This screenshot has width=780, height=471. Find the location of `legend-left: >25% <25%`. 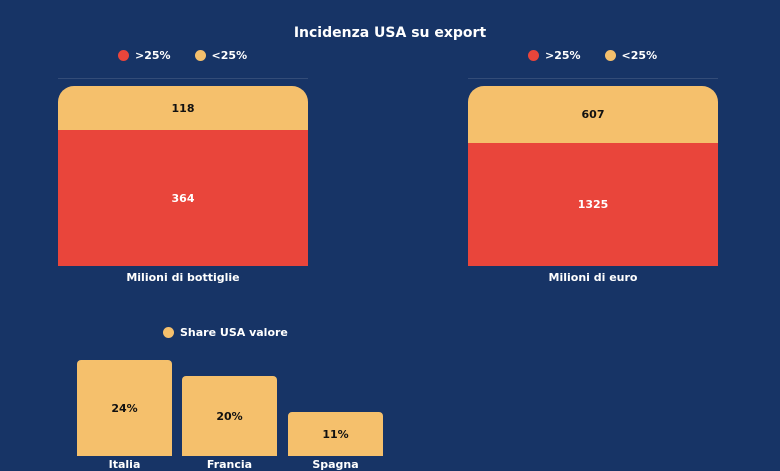

legend-left: >25% <25% is located at coordinates (182, 55).